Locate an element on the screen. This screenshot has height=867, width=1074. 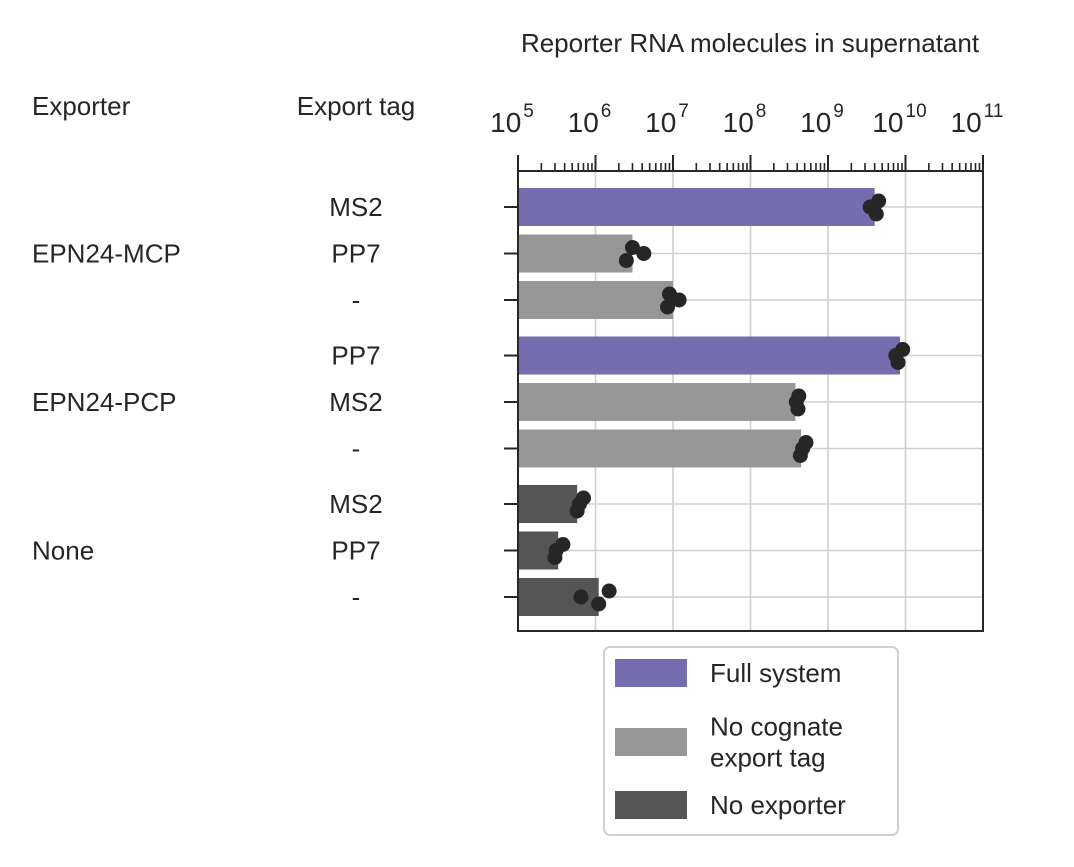
x-tick-exponent: 8 is located at coordinates (761, 111).